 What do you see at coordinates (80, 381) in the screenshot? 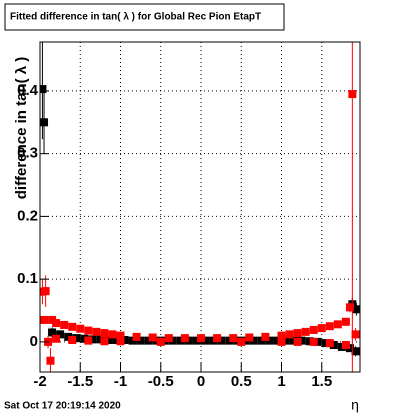
I see `x-tick-label: -1.5` at bounding box center [80, 381].